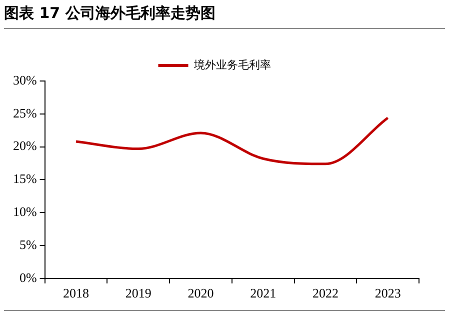 The image size is (449, 336). I want to click on line-series, so click(232, 141).